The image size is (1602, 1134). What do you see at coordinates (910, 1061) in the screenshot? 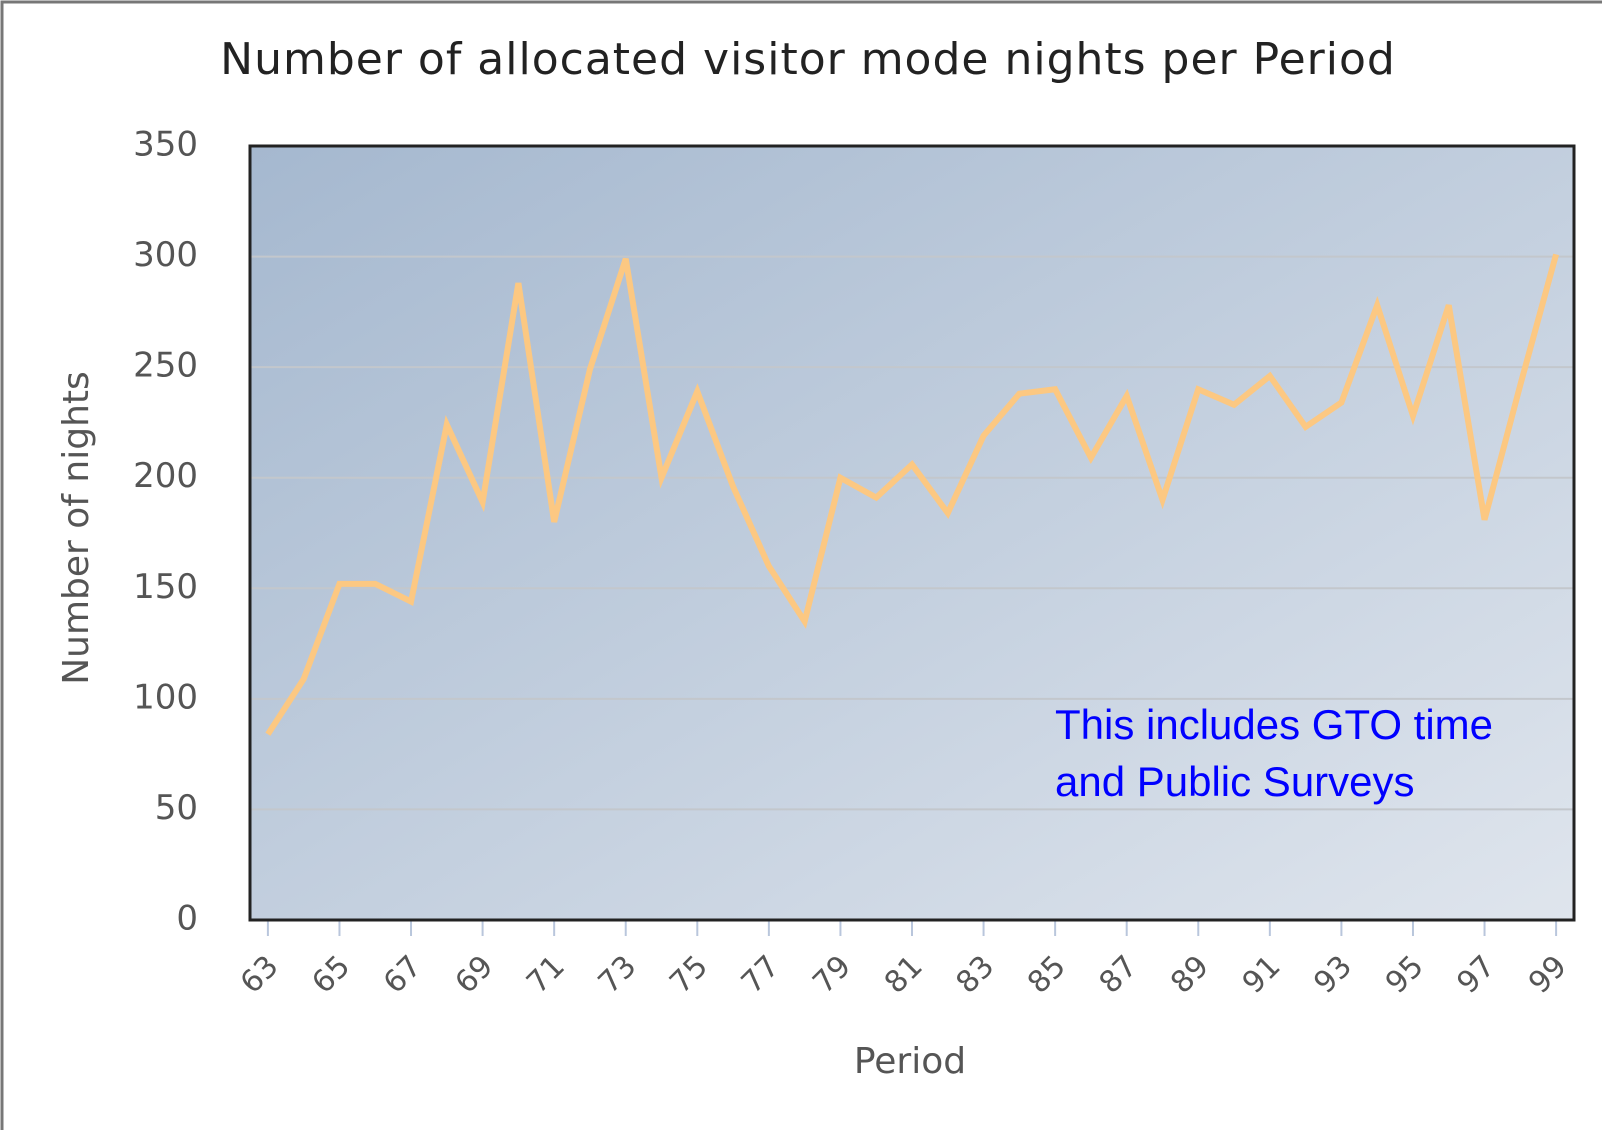
I see `x-axis-label: Period` at bounding box center [910, 1061].